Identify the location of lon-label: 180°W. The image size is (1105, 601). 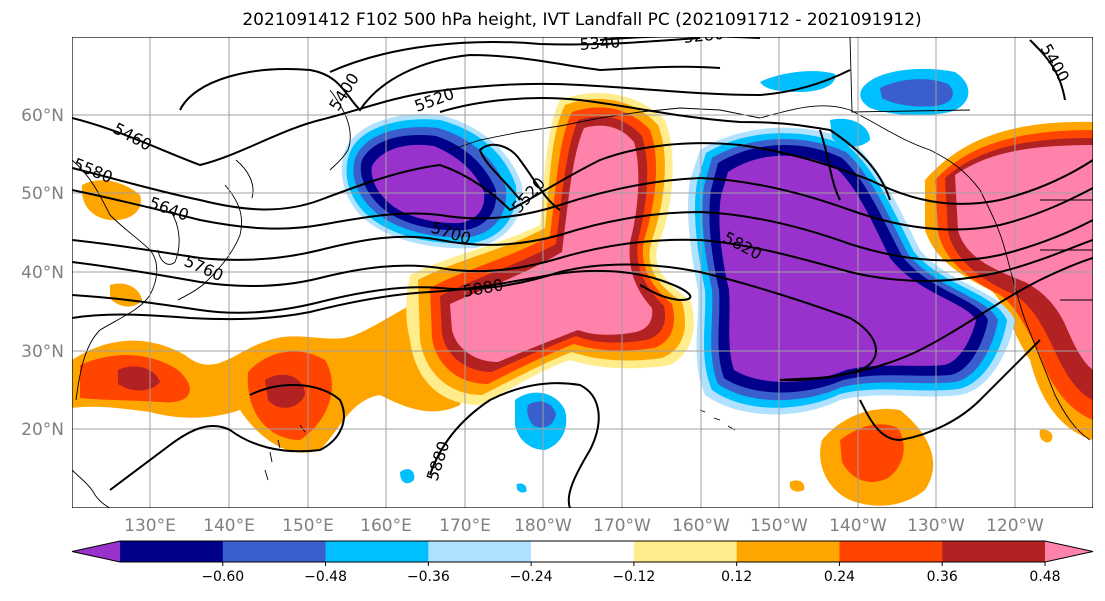
(543, 526).